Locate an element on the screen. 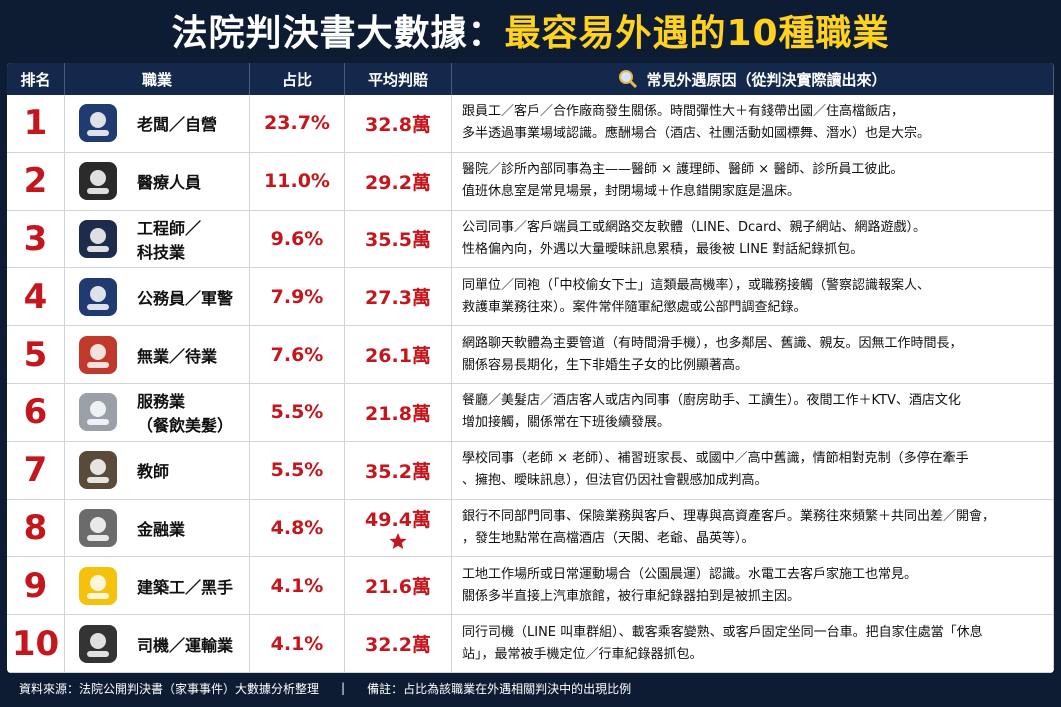 This screenshot has height=707, width=1061. occupation: 醫療人員 is located at coordinates (169, 181).